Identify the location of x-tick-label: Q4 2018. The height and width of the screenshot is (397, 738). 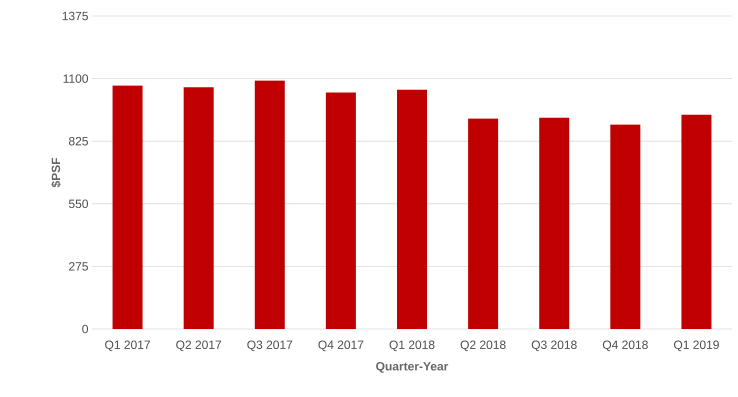
(625, 346).